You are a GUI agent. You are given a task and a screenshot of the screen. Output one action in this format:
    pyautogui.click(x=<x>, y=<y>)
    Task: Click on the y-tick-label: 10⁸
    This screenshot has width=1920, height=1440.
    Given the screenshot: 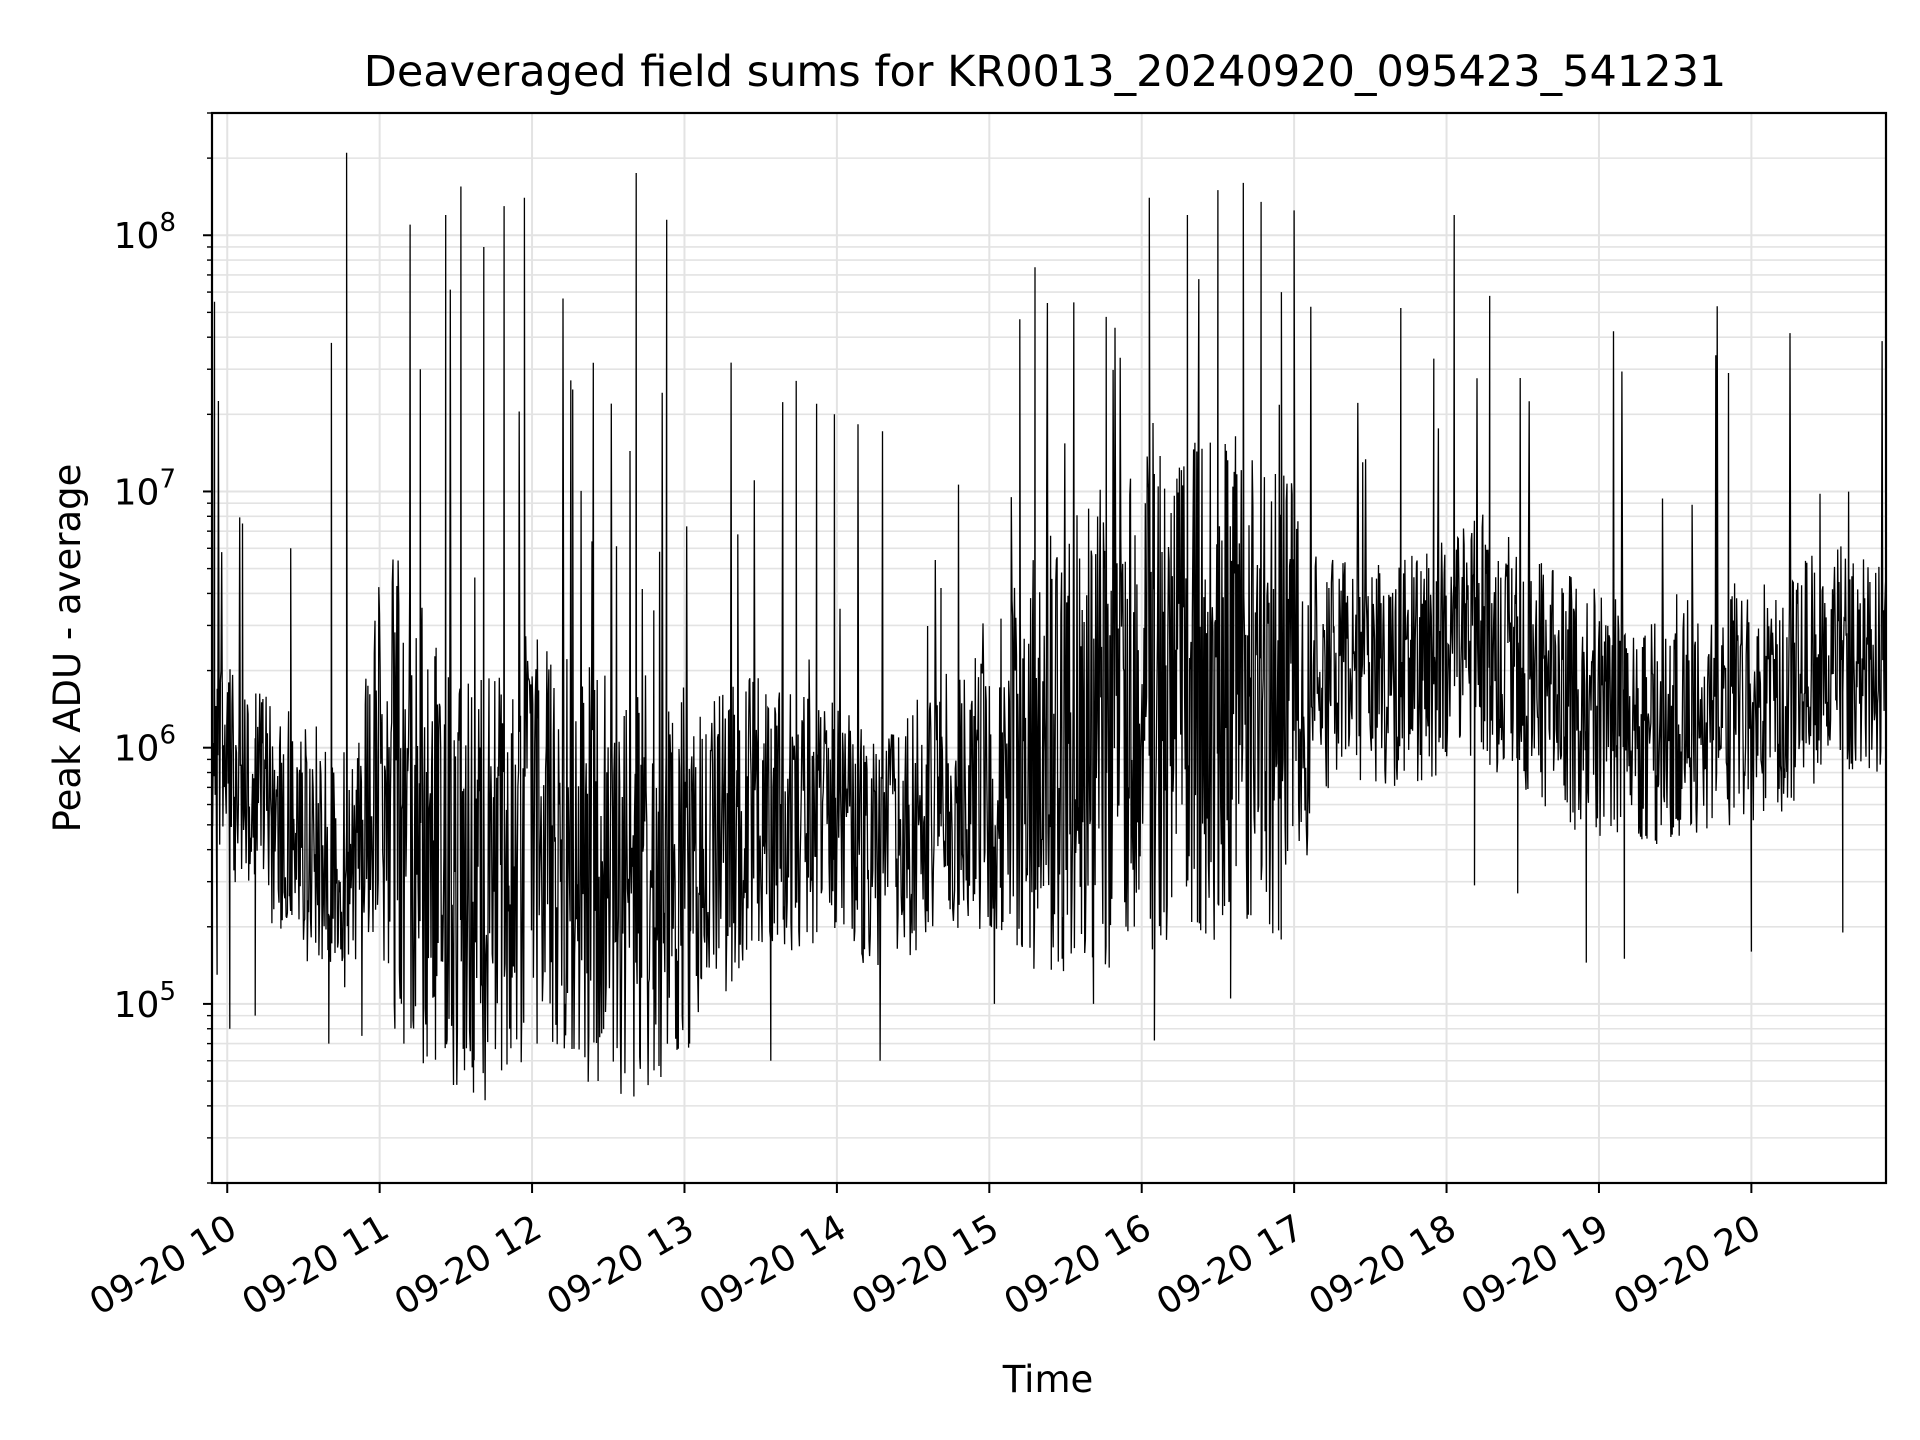 What is the action you would take?
    pyautogui.click(x=145, y=232)
    